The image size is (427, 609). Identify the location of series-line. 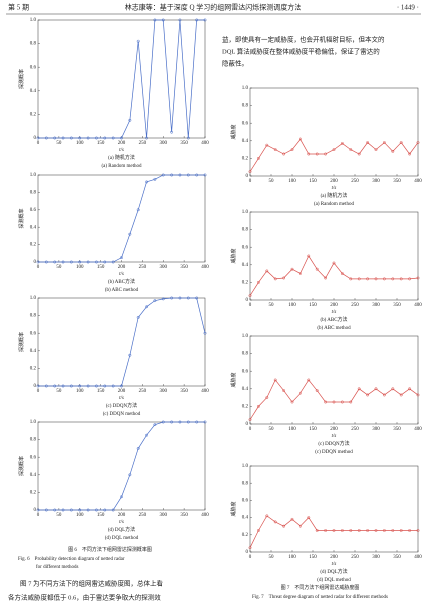
(333, 531).